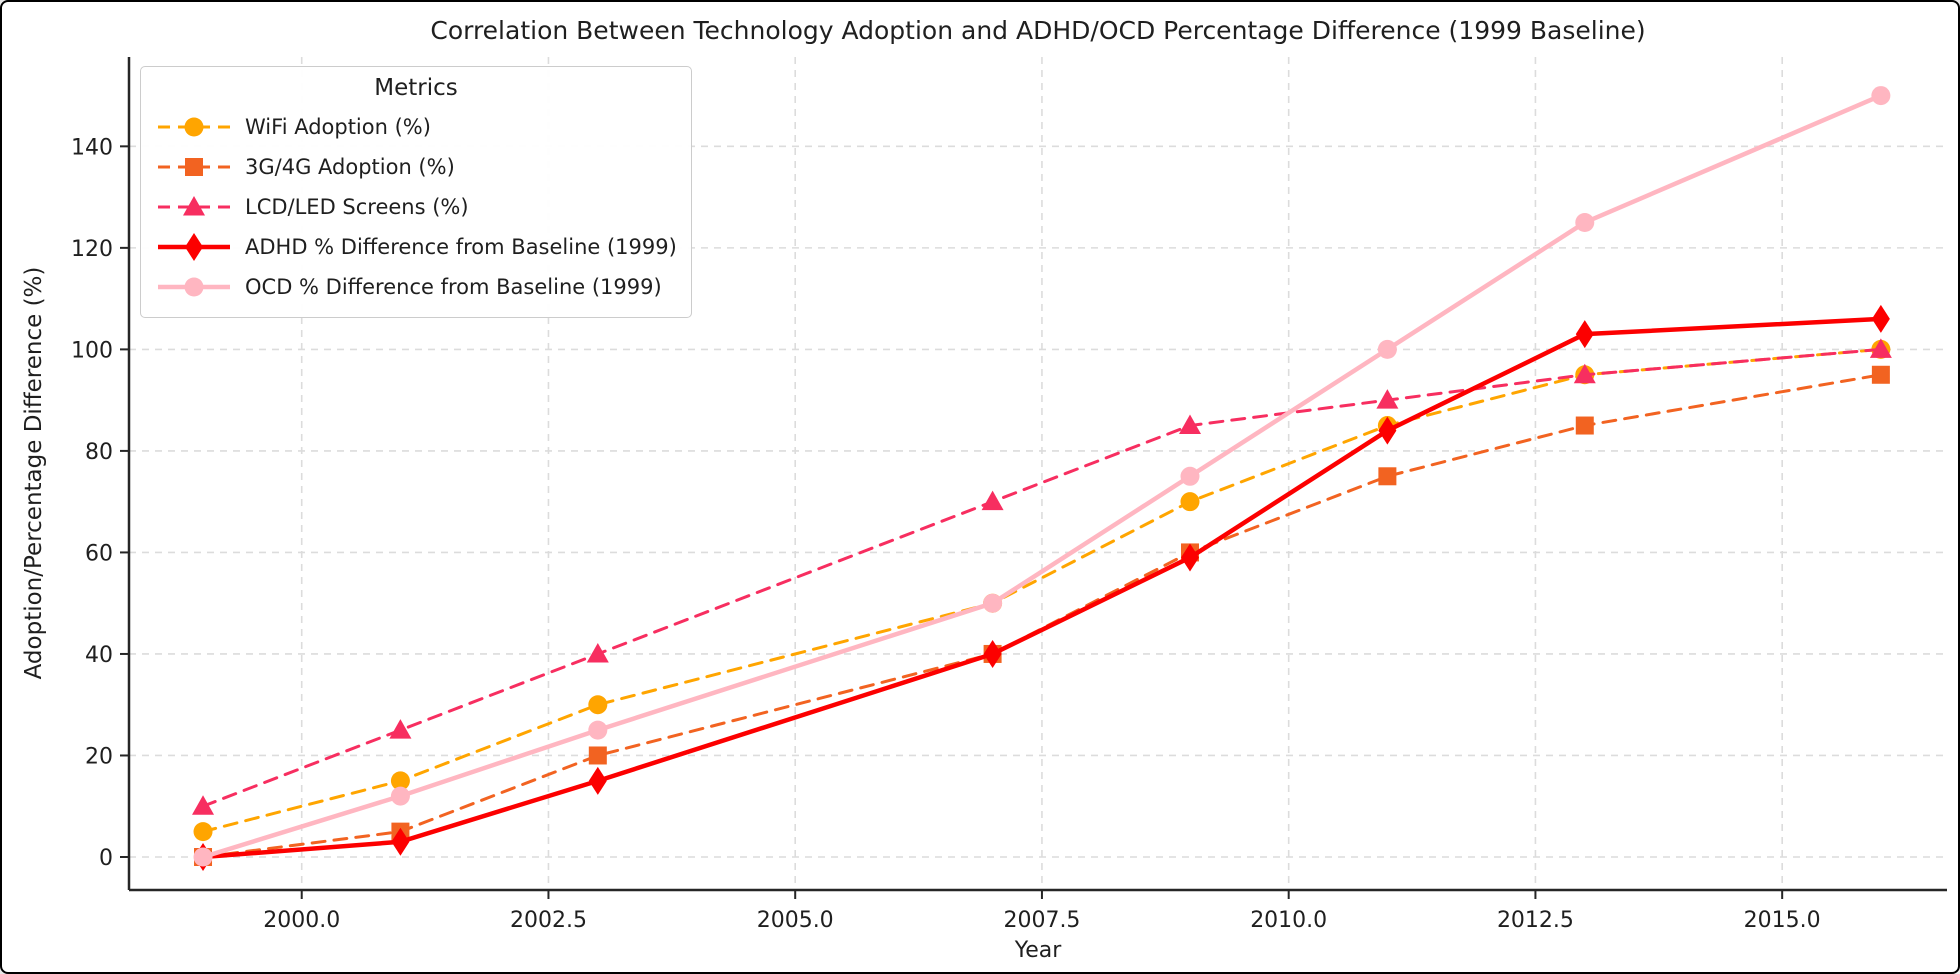 This screenshot has width=1960, height=974. I want to click on x-tick-label: 2012.5, so click(1535, 920).